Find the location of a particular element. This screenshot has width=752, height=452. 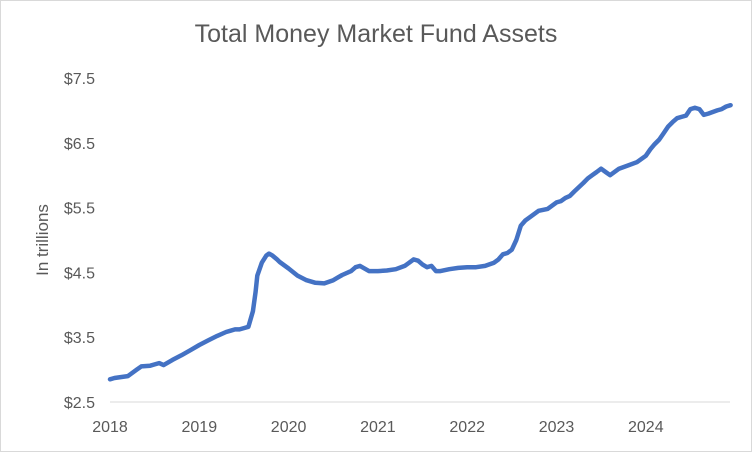

y-tick-label: $2.5 is located at coordinates (79, 403).